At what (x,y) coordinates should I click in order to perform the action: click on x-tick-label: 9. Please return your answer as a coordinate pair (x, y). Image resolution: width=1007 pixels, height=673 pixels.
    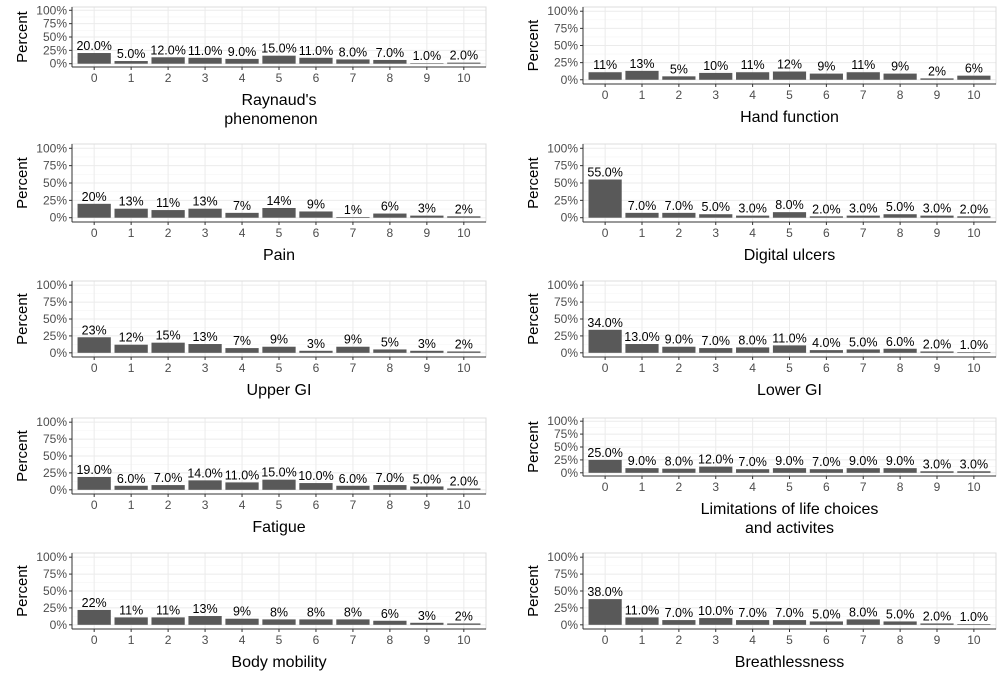
    Looking at the image, I should click on (937, 640).